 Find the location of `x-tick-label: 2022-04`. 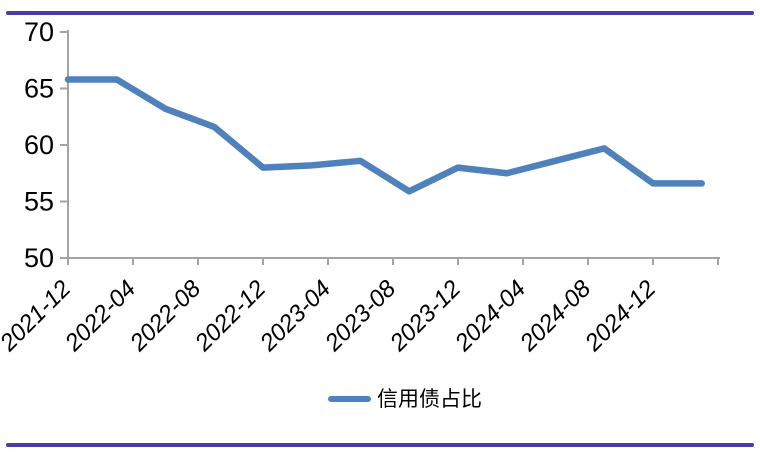

x-tick-label: 2022-04 is located at coordinates (100, 316).